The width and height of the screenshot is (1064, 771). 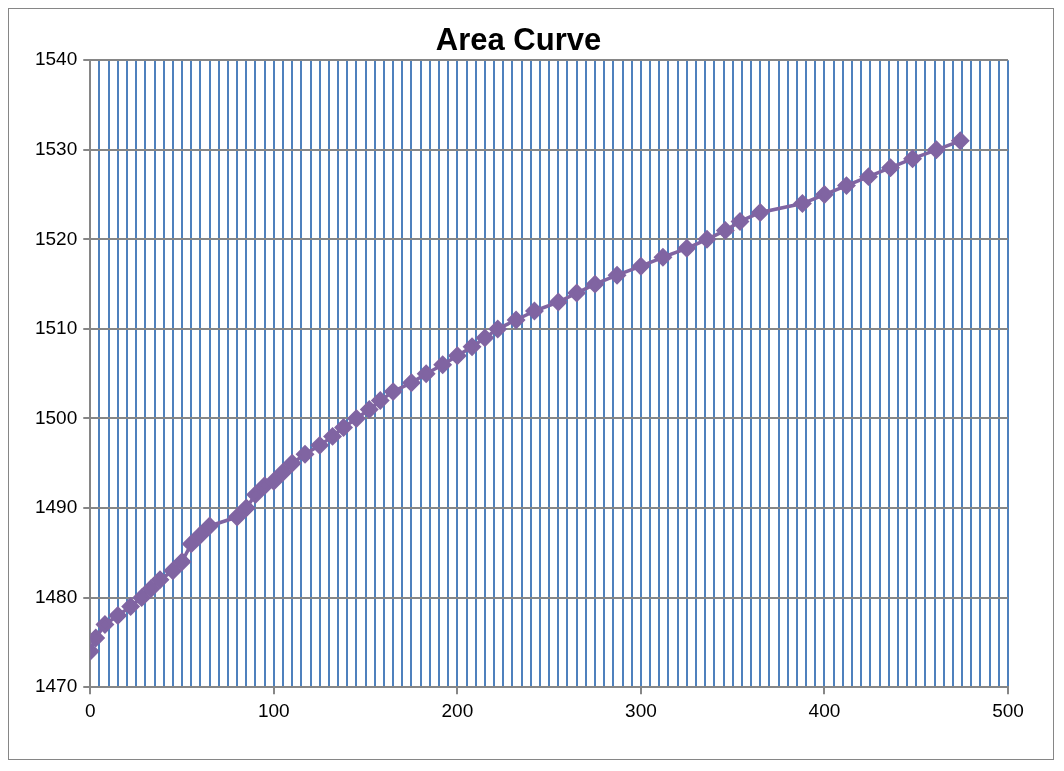 What do you see at coordinates (56, 149) in the screenshot?
I see `y-tick-label: 1530` at bounding box center [56, 149].